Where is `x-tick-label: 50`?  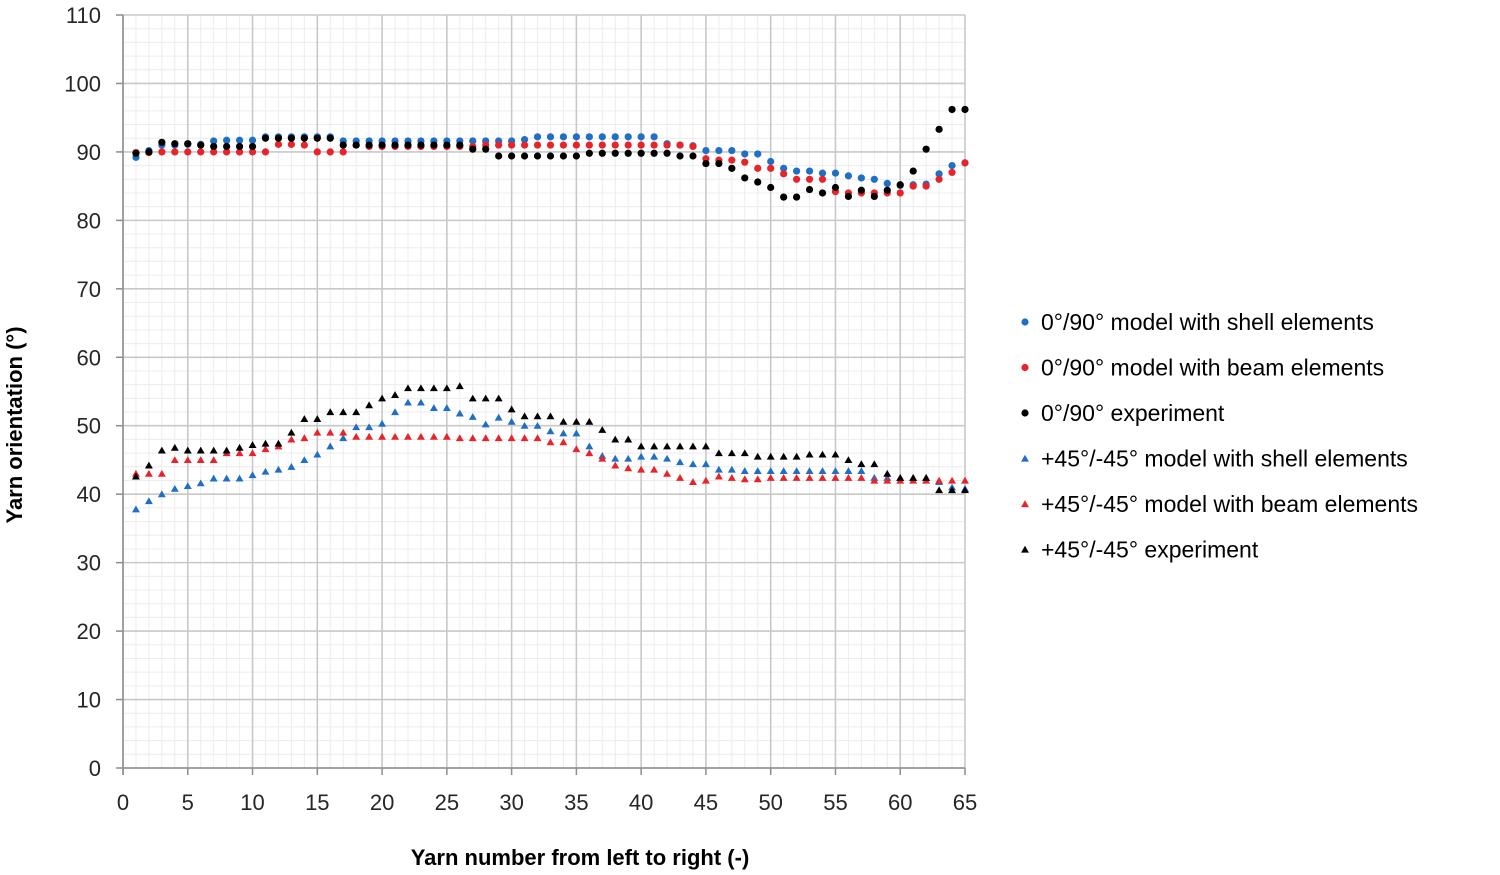 x-tick-label: 50 is located at coordinates (770, 802).